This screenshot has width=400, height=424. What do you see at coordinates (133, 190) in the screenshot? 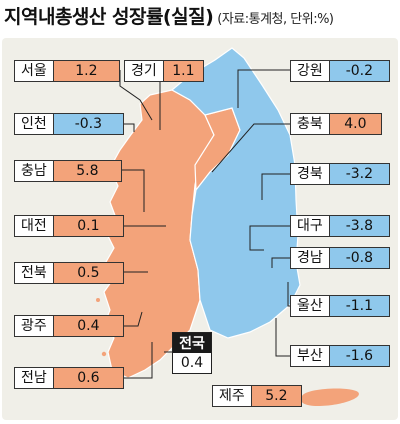
I see `leader-chungnam` at bounding box center [133, 190].